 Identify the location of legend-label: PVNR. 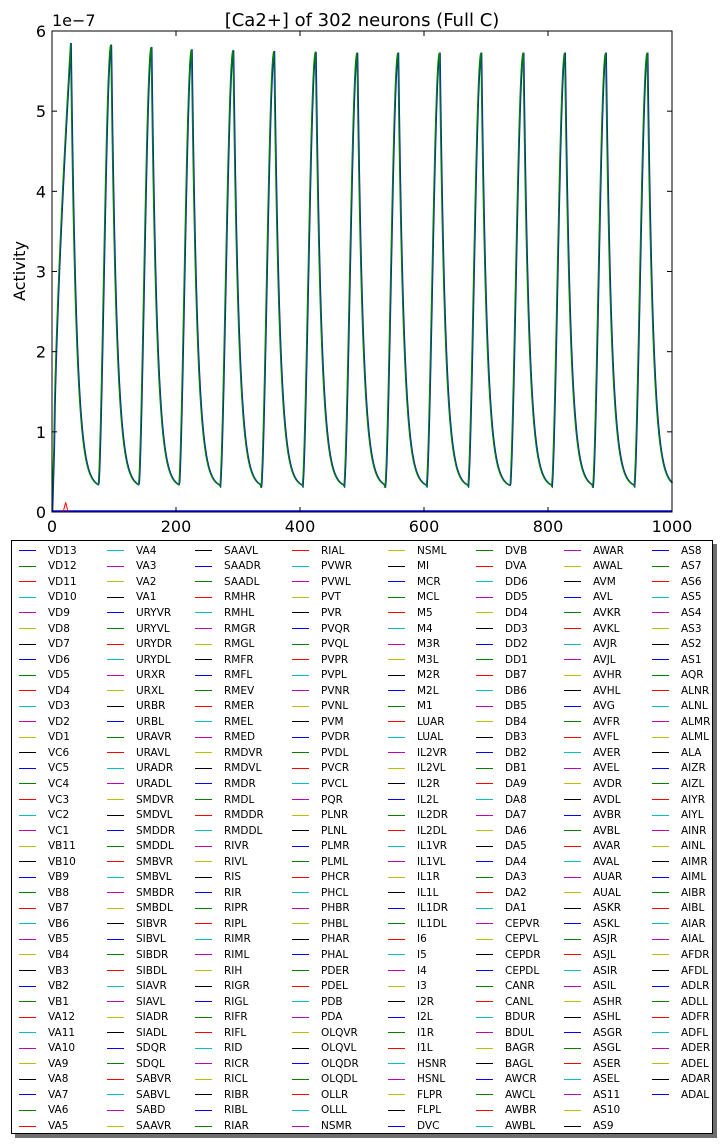
(335, 690).